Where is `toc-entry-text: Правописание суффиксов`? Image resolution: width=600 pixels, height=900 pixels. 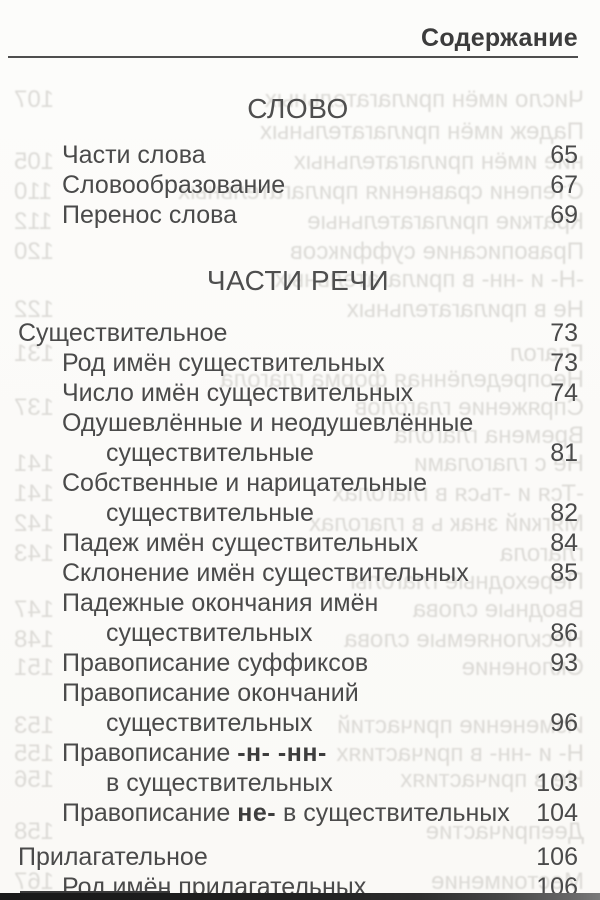 toc-entry-text: Правописание суффиксов is located at coordinates (215, 663).